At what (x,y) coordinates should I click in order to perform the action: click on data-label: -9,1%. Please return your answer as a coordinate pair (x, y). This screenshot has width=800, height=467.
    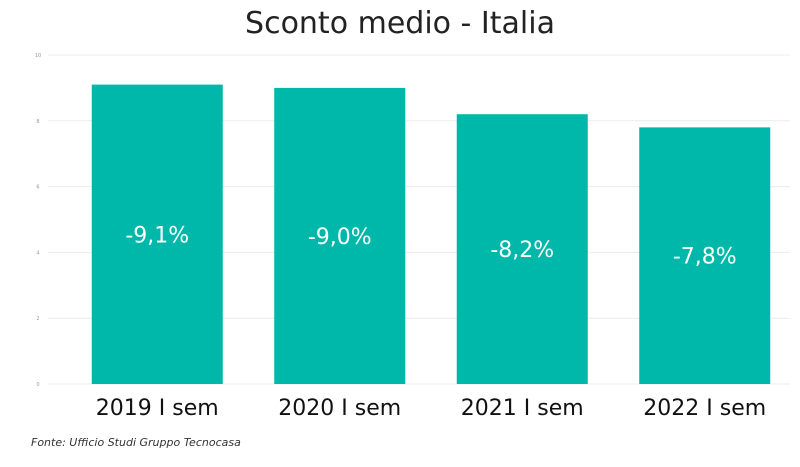
    Looking at the image, I should click on (157, 235).